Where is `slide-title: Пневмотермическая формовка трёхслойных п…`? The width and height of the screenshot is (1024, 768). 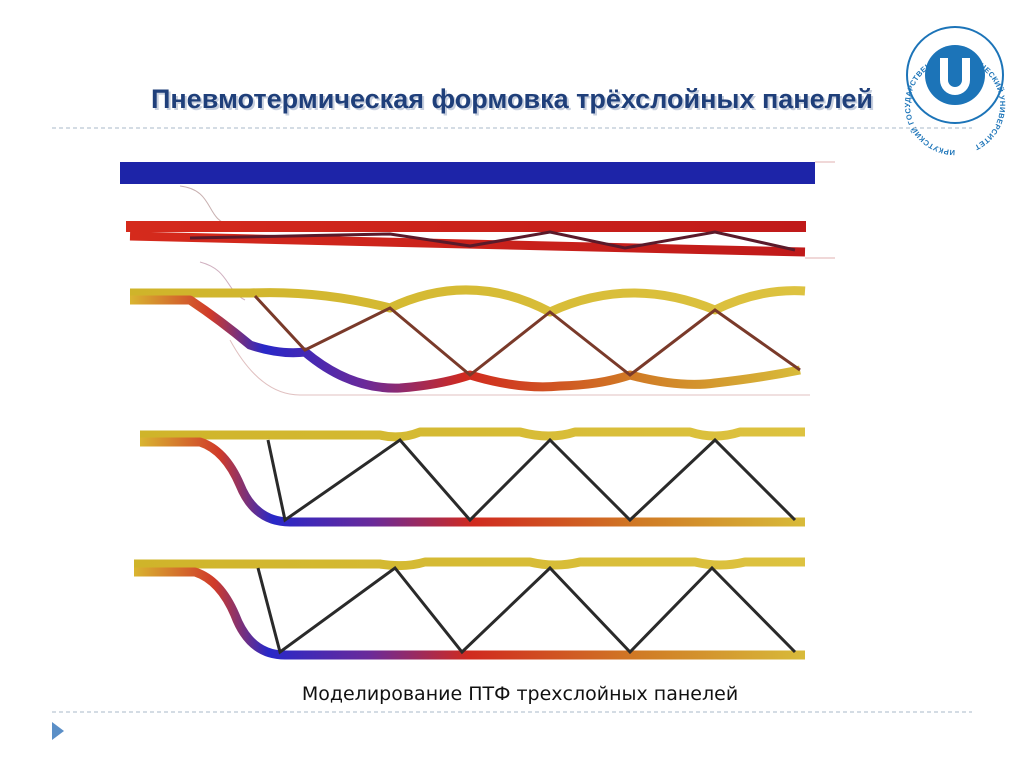
slide-title: Пневмотермическая формовка трёхслойных п… is located at coordinates (512, 99).